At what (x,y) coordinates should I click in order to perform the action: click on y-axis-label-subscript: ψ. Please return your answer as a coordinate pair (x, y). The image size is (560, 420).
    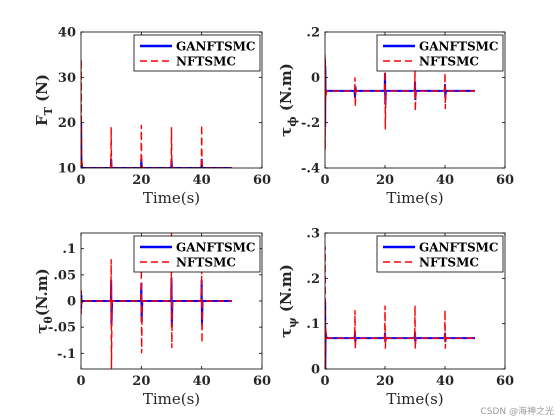
    Looking at the image, I should click on (292, 322).